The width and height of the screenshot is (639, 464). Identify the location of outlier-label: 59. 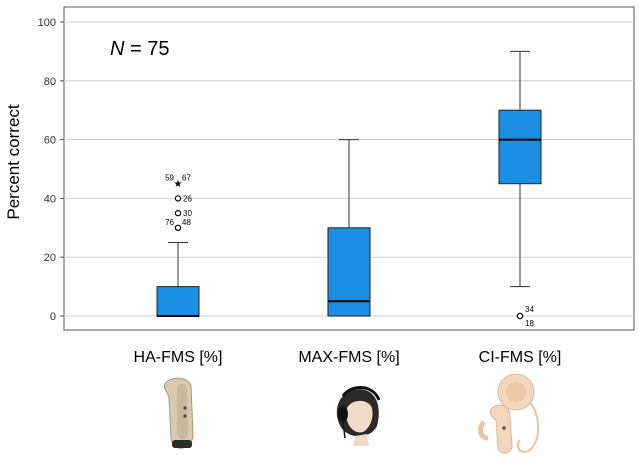
(169, 178).